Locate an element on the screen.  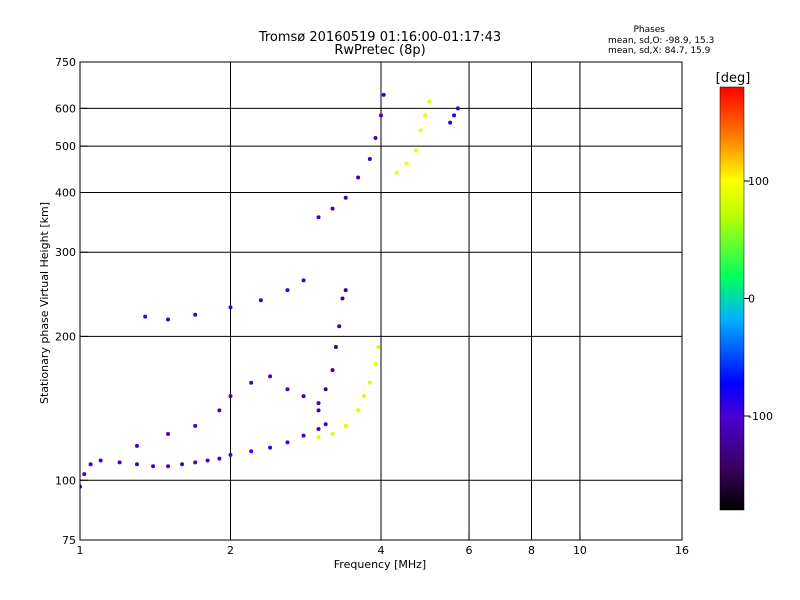
x-tick-label: 16 is located at coordinates (682, 550).